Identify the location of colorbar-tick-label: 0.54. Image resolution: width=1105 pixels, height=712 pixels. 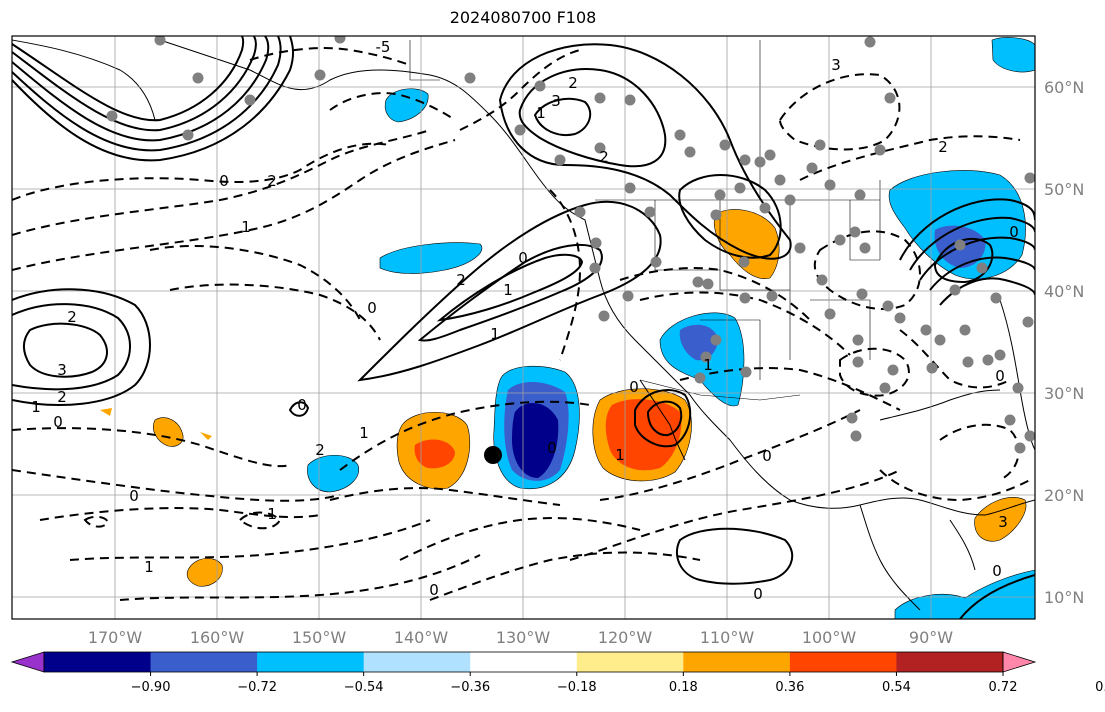
(896, 687).